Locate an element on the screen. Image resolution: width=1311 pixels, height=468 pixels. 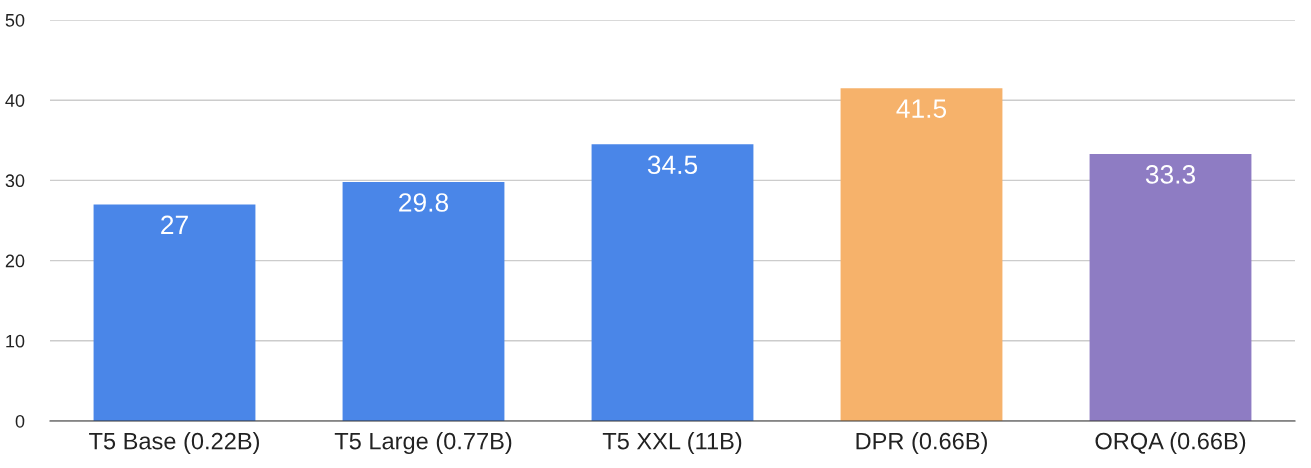
y-tick-label: 20 is located at coordinates (15, 261).